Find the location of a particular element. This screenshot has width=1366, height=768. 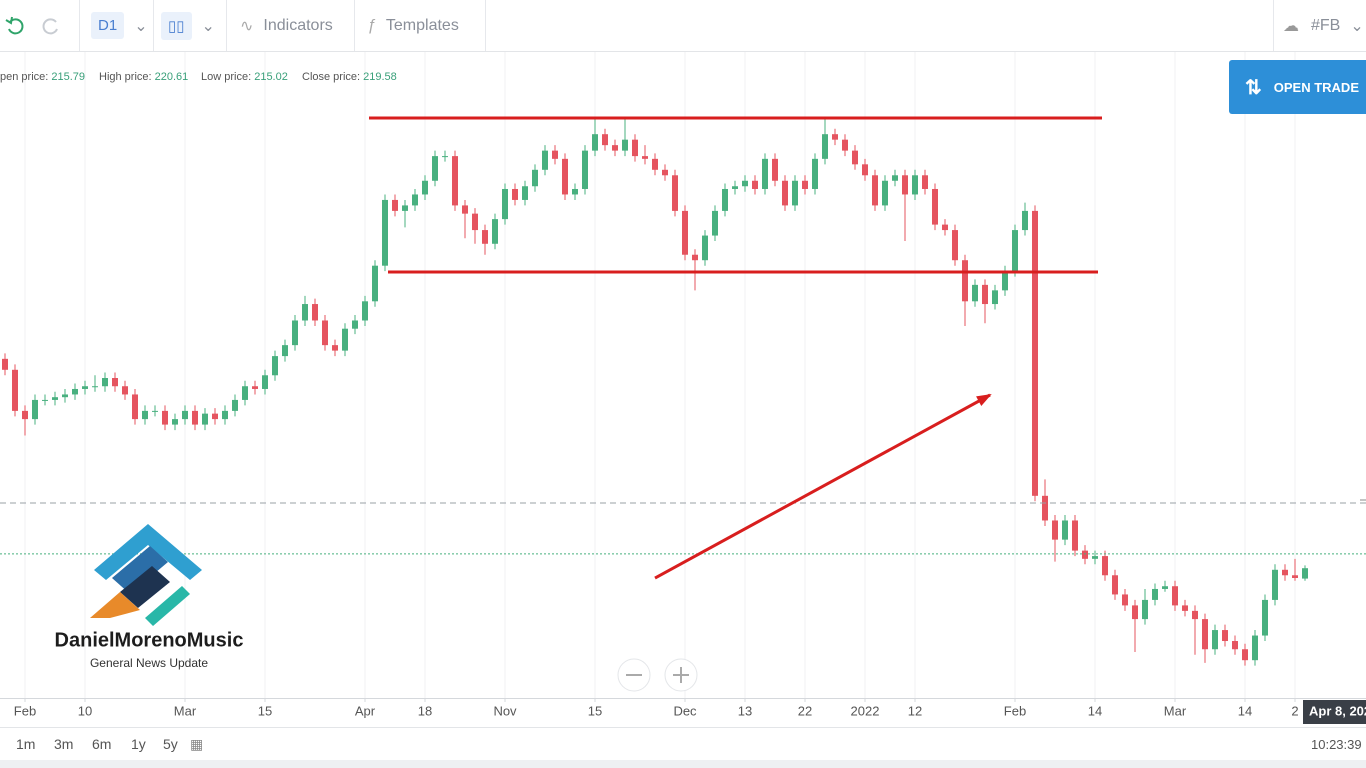

x-tick-label: Mar is located at coordinates (185, 710).